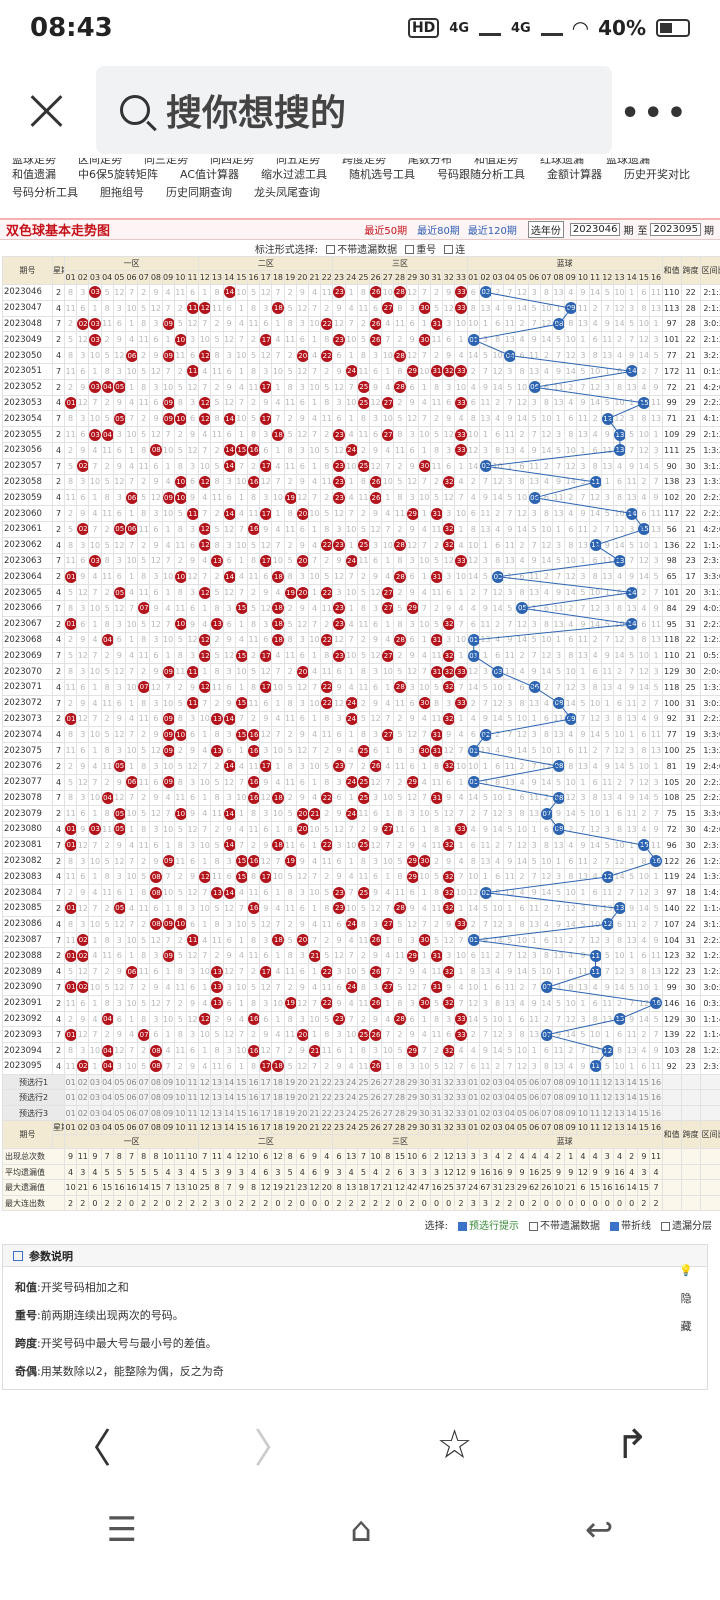 The image size is (720, 1600). What do you see at coordinates (180, 1113) in the screenshot?
I see `preselect-cell: 10` at bounding box center [180, 1113].